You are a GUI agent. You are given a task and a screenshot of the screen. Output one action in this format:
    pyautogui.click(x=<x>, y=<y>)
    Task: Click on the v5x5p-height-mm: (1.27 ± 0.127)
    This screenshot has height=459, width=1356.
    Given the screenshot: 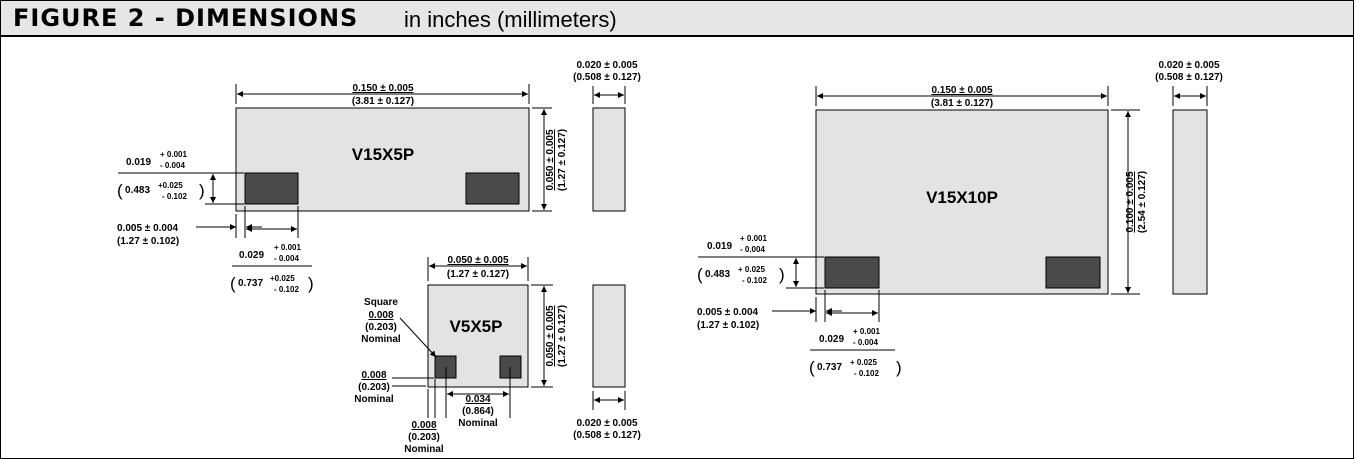 What is the action you would take?
    pyautogui.click(x=562, y=336)
    